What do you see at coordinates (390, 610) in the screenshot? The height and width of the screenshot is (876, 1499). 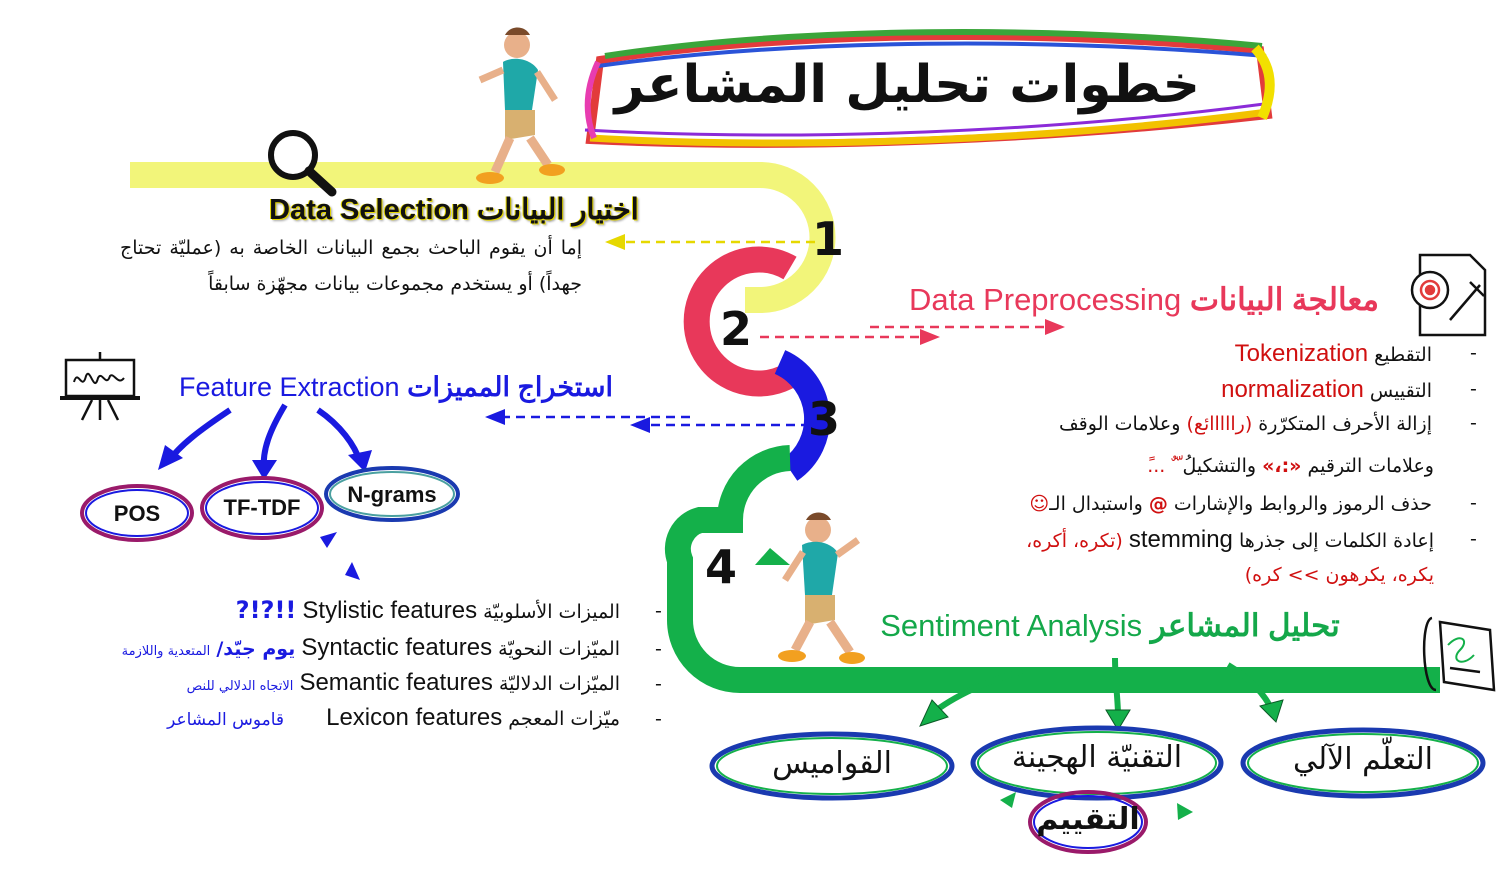 I see `item-en: Stylistic features` at bounding box center [390, 610].